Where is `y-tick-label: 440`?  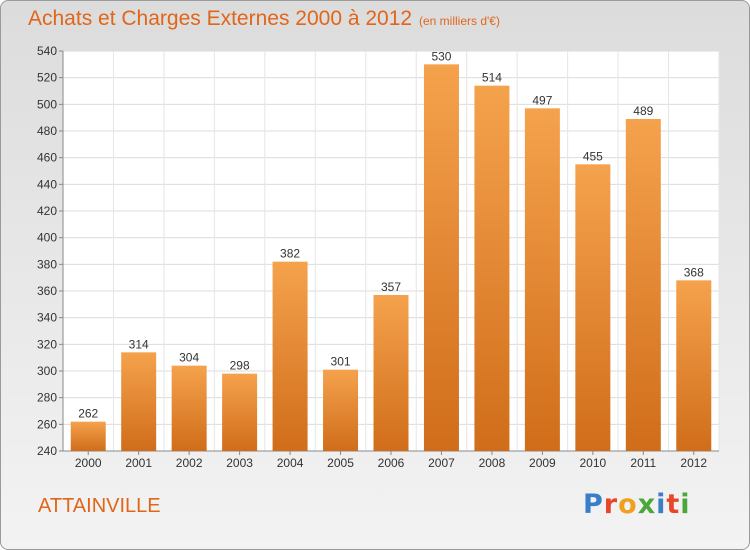 y-tick-label: 440 is located at coordinates (47, 184).